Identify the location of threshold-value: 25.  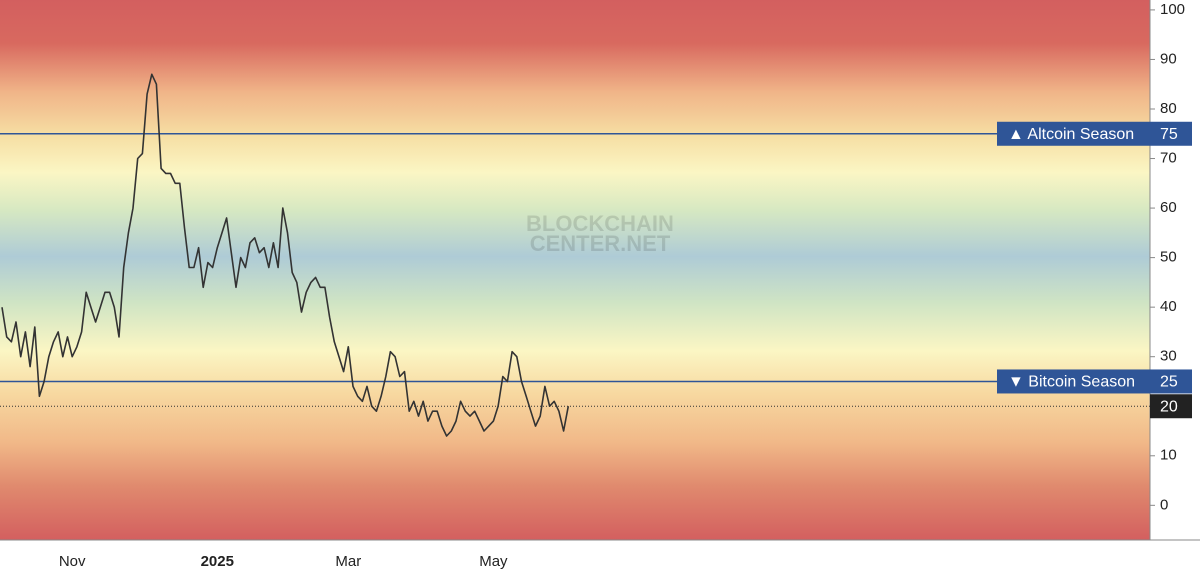
(1169, 382).